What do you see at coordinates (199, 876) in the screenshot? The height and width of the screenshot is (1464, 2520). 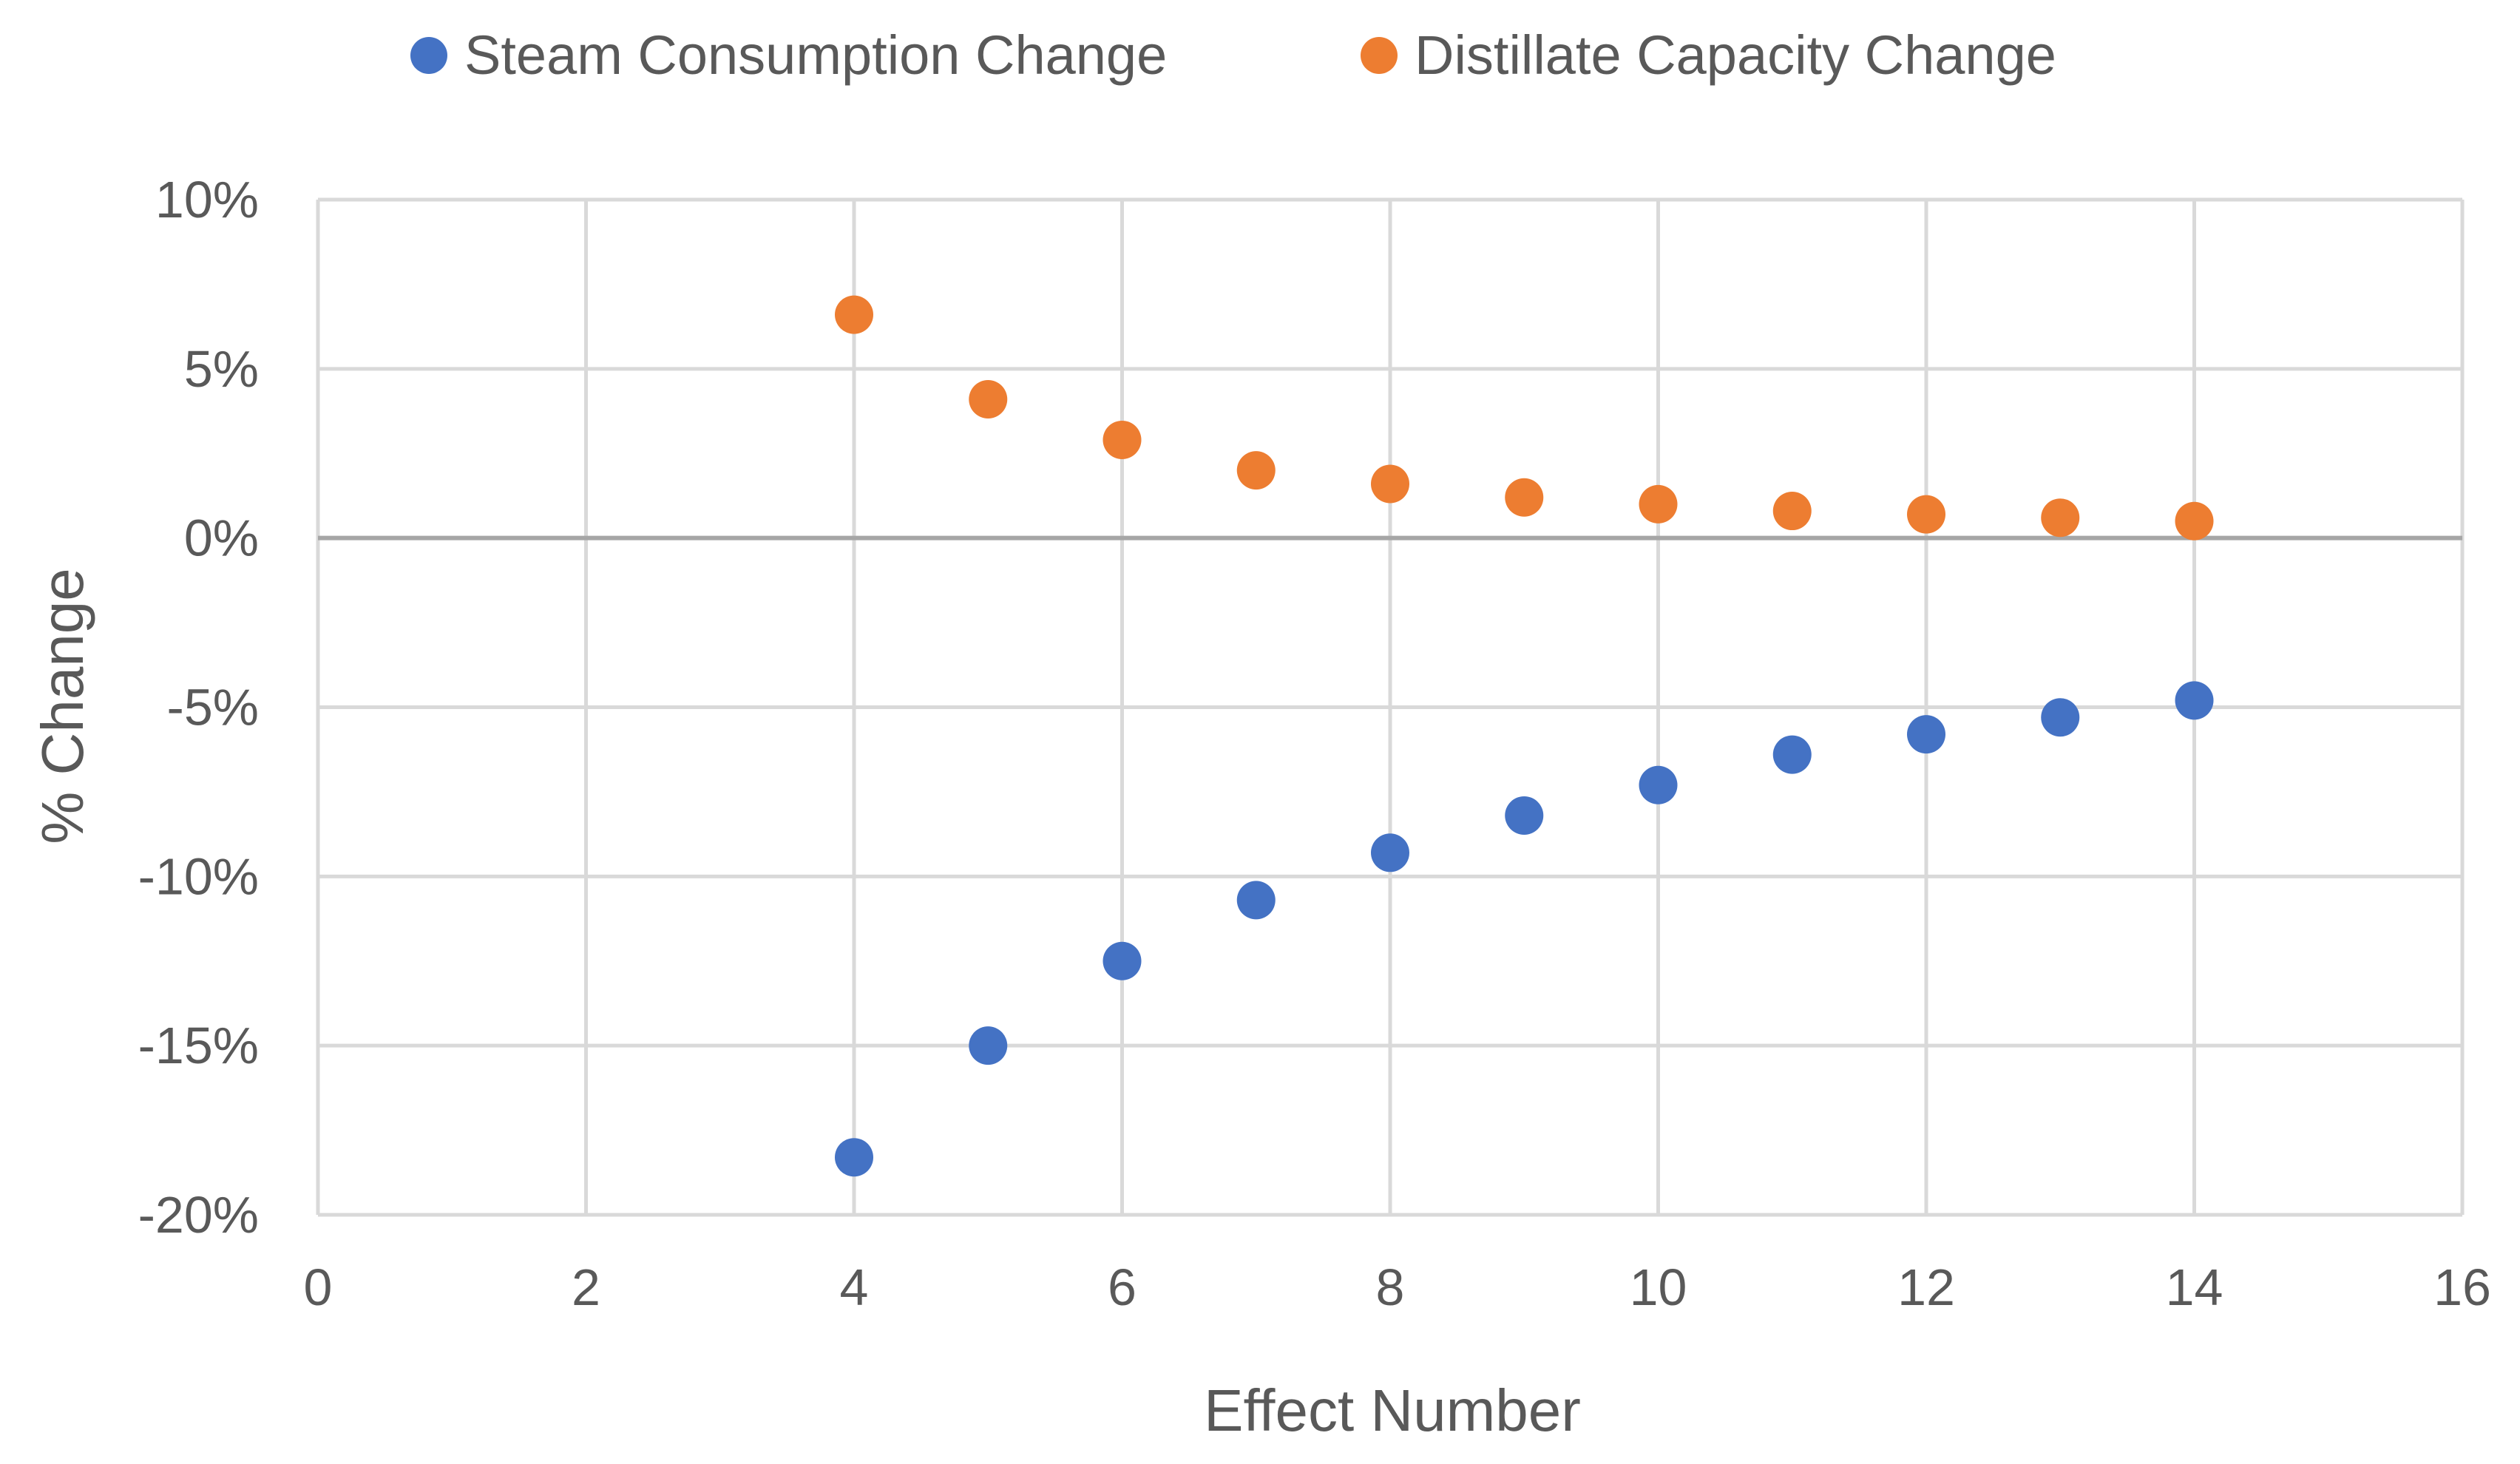 I see `y-tick-label: -10%` at bounding box center [199, 876].